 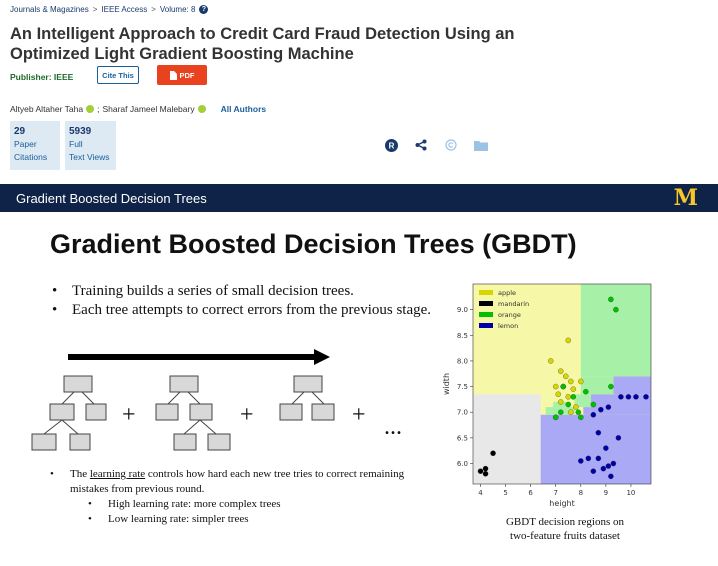 I want to click on paper-citations-metric: 29 Paper Citations, so click(x=35, y=145).